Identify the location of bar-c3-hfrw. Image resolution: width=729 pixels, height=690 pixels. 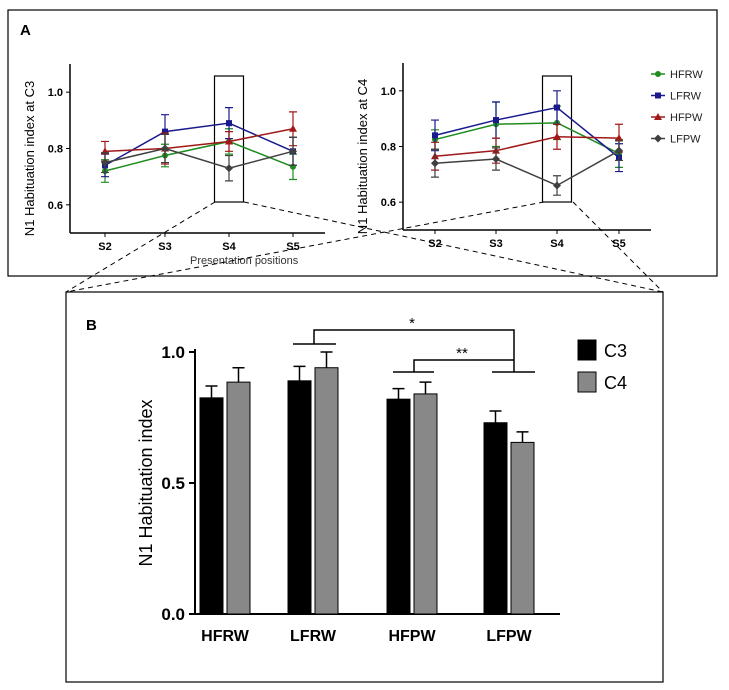
(211, 506).